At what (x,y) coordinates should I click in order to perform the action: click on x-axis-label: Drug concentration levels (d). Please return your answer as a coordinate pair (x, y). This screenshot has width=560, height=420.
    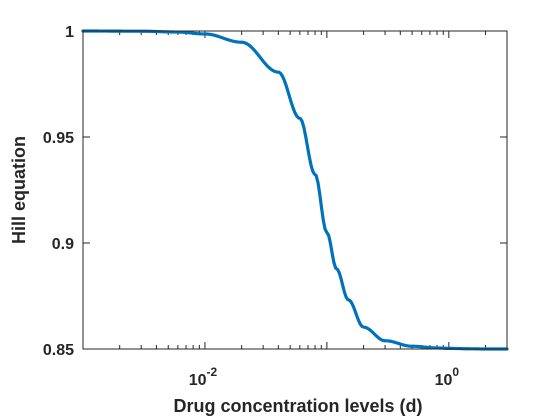
    Looking at the image, I should click on (297, 406).